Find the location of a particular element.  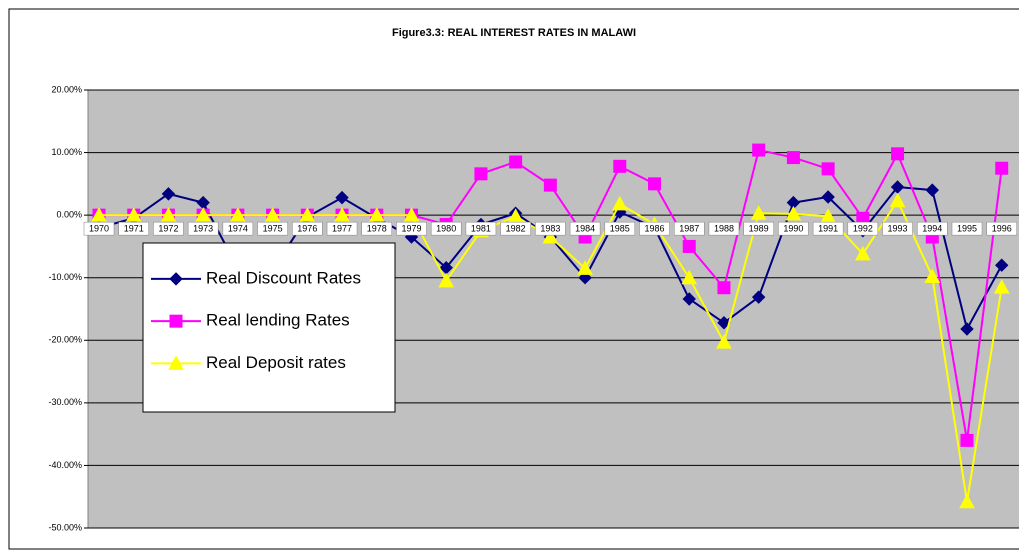

legend-label: Real Discount Rates is located at coordinates (283, 277).